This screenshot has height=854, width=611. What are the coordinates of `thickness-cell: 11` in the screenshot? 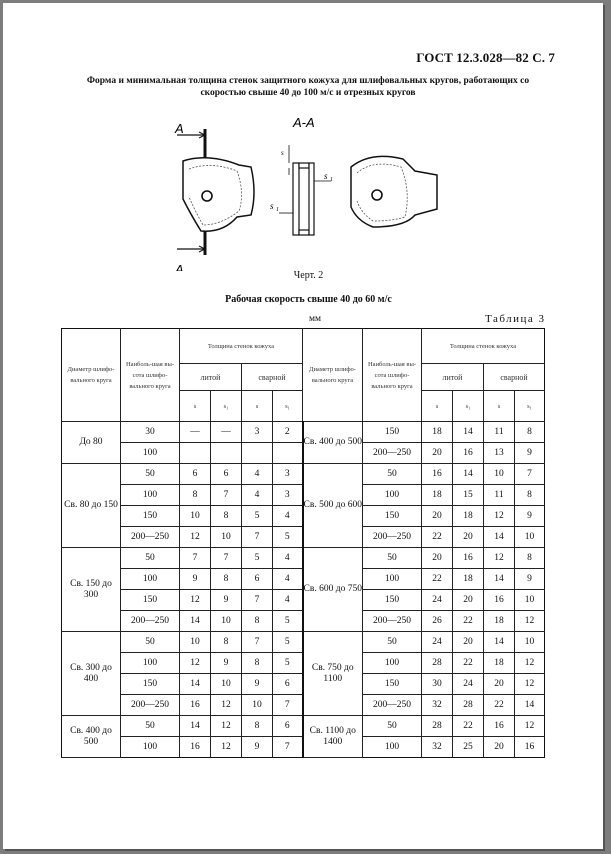 It's located at (499, 495).